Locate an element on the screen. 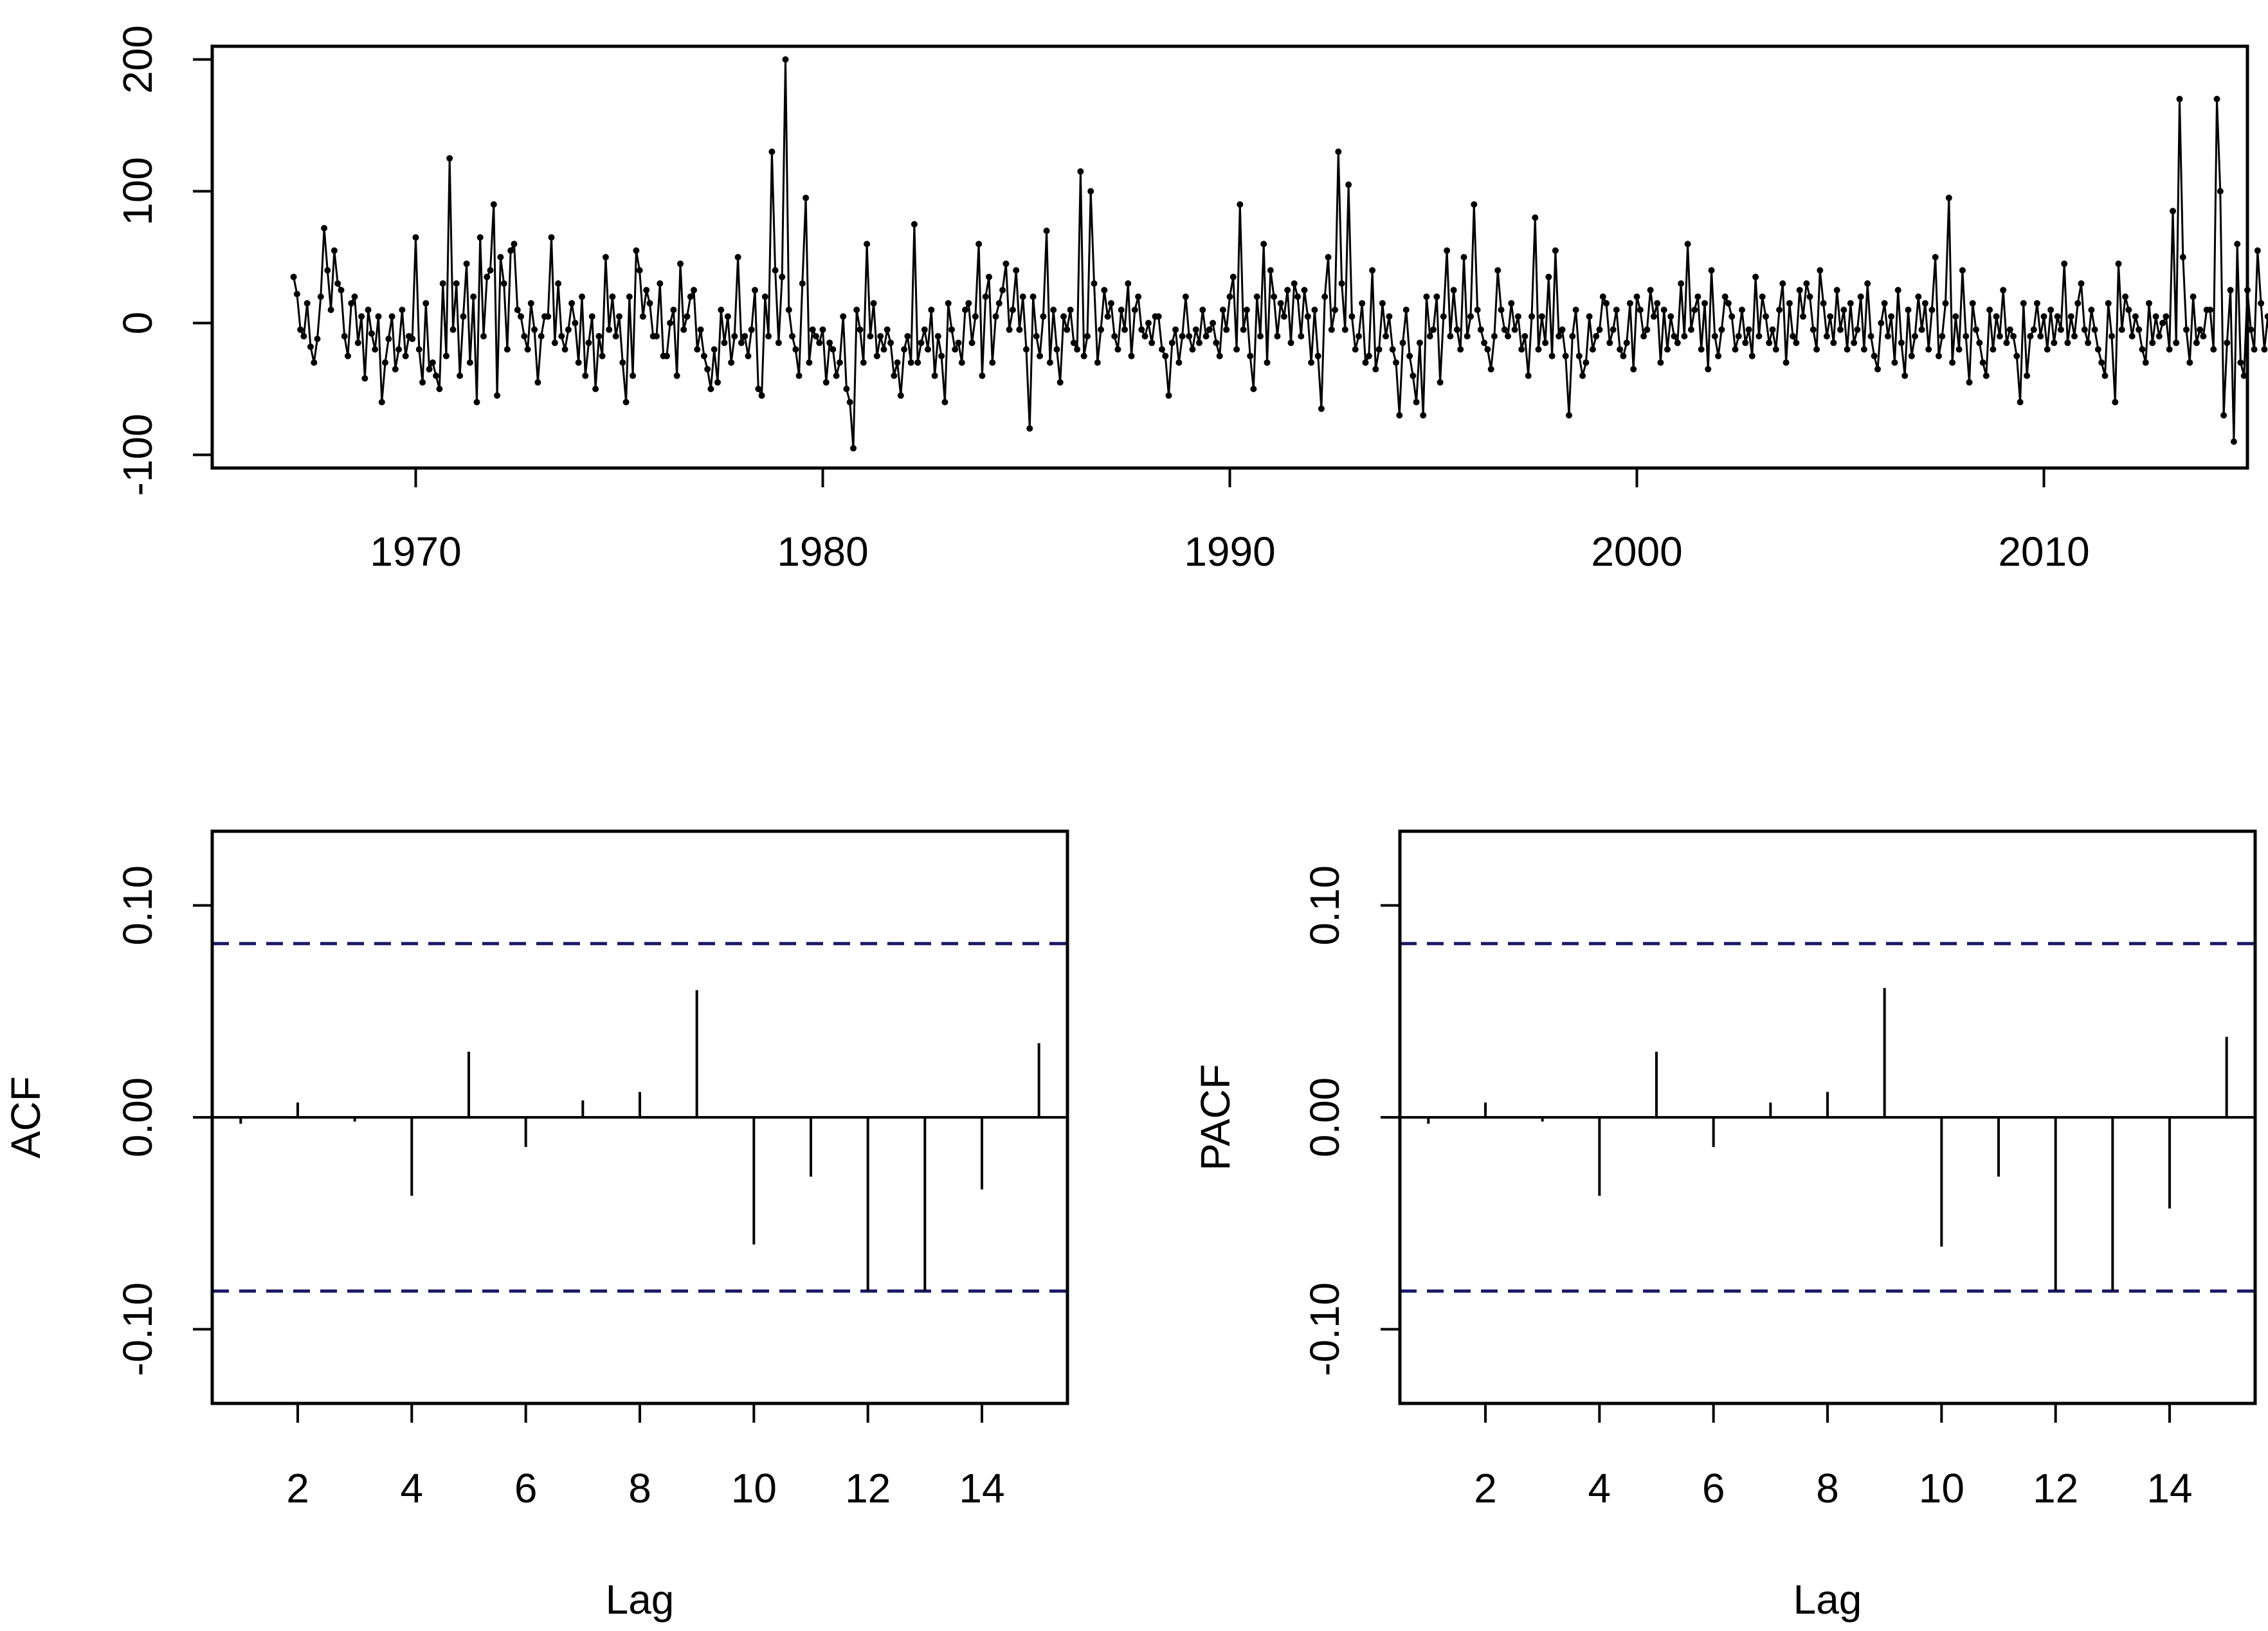 Image resolution: width=2268 pixels, height=1631 pixels. y-tick-label: -0.10 is located at coordinates (137, 1329).